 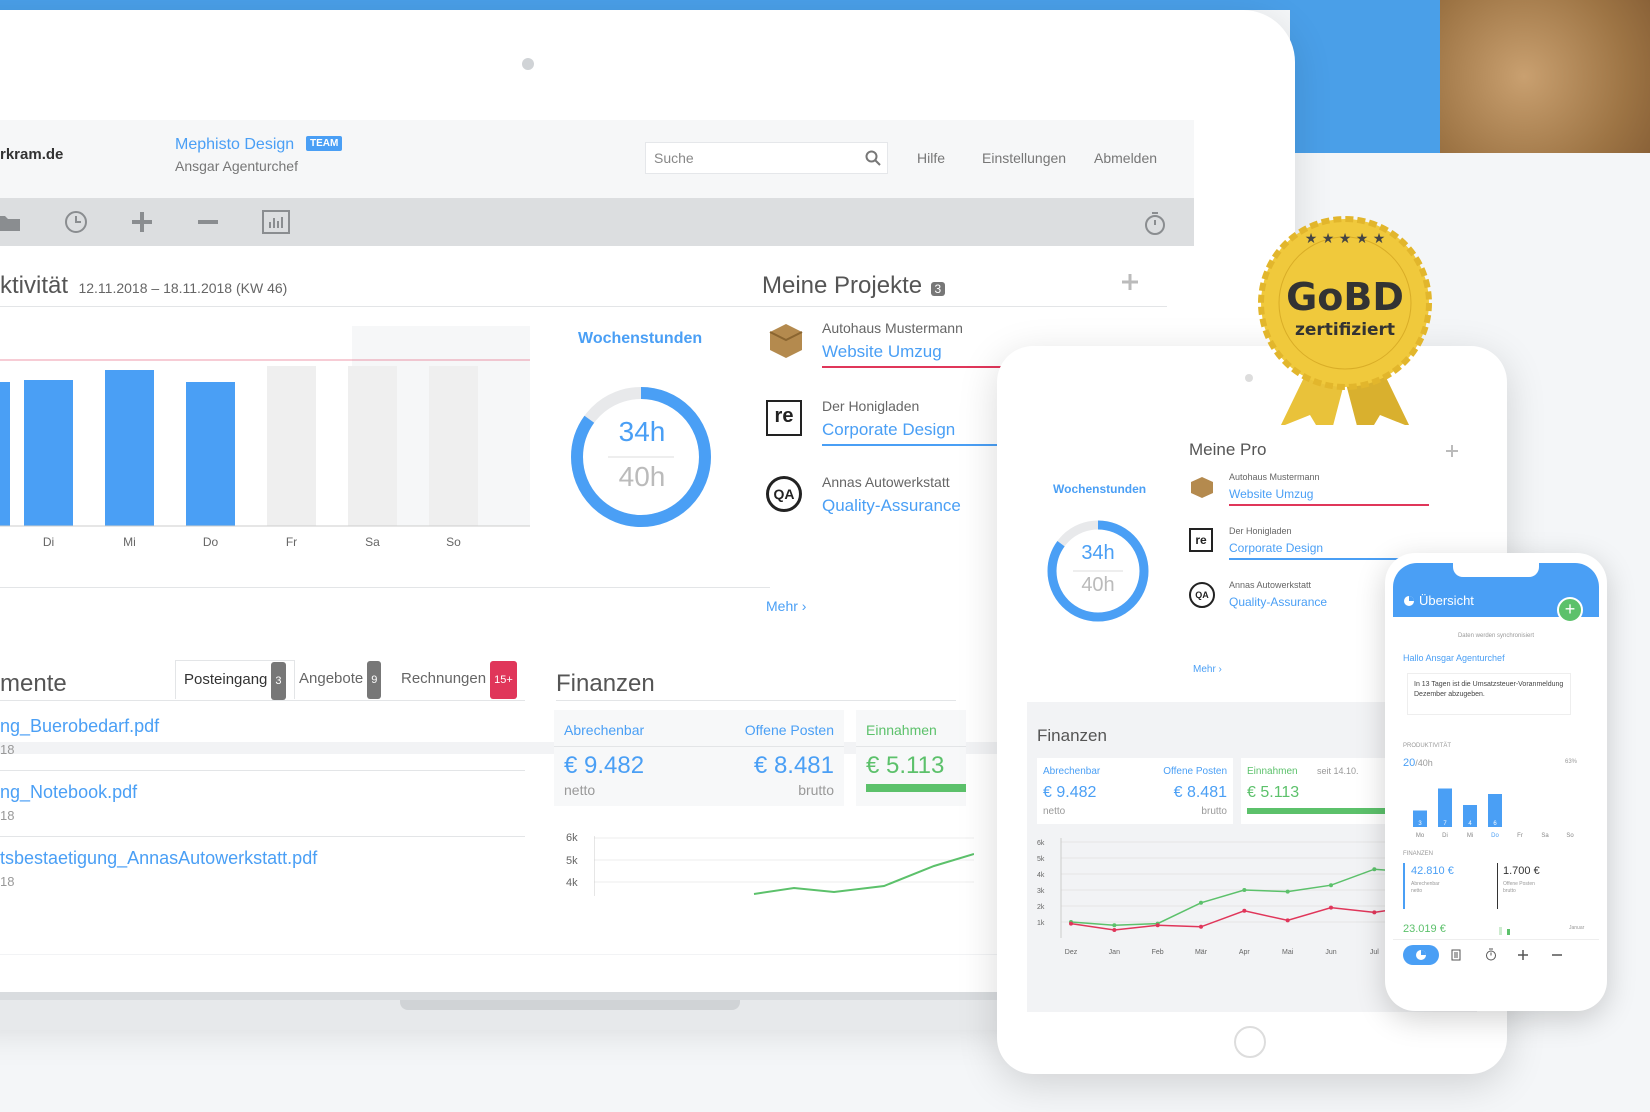 What do you see at coordinates (1454, 658) in the screenshot?
I see `greeting: Hallo Ansgar Agenturchef` at bounding box center [1454, 658].